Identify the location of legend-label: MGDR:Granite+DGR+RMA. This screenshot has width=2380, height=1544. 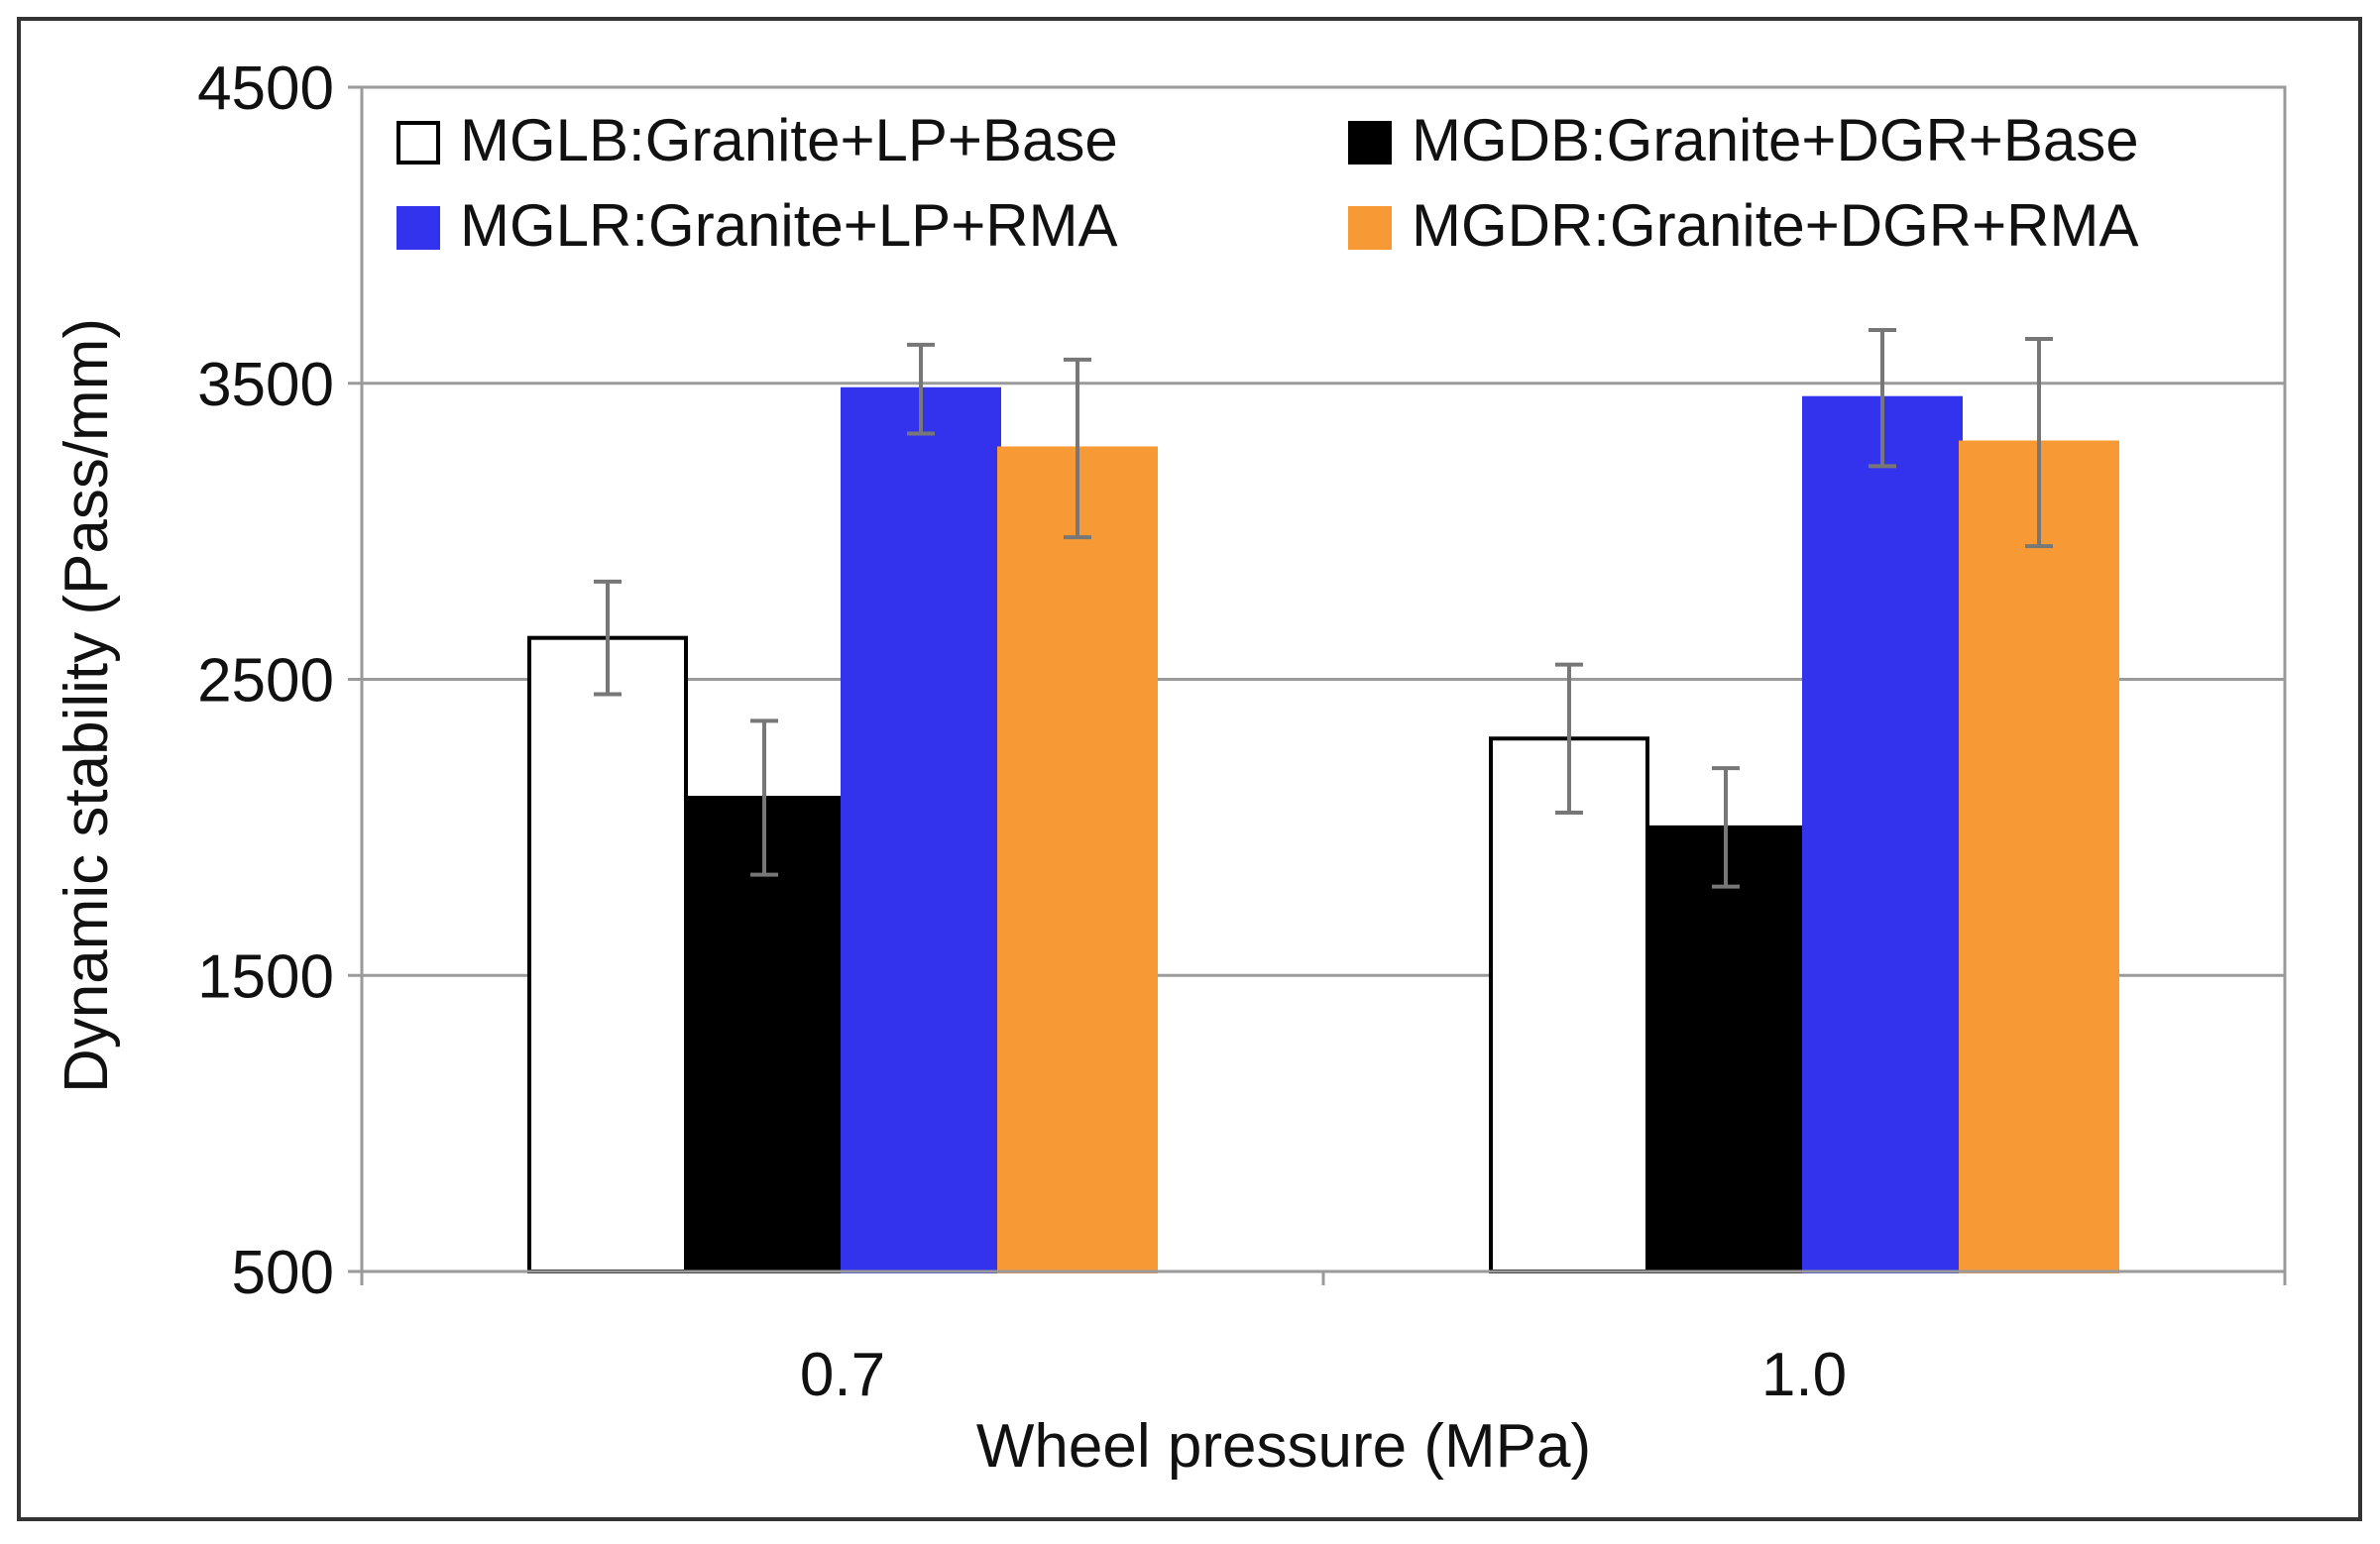
(1775, 225).